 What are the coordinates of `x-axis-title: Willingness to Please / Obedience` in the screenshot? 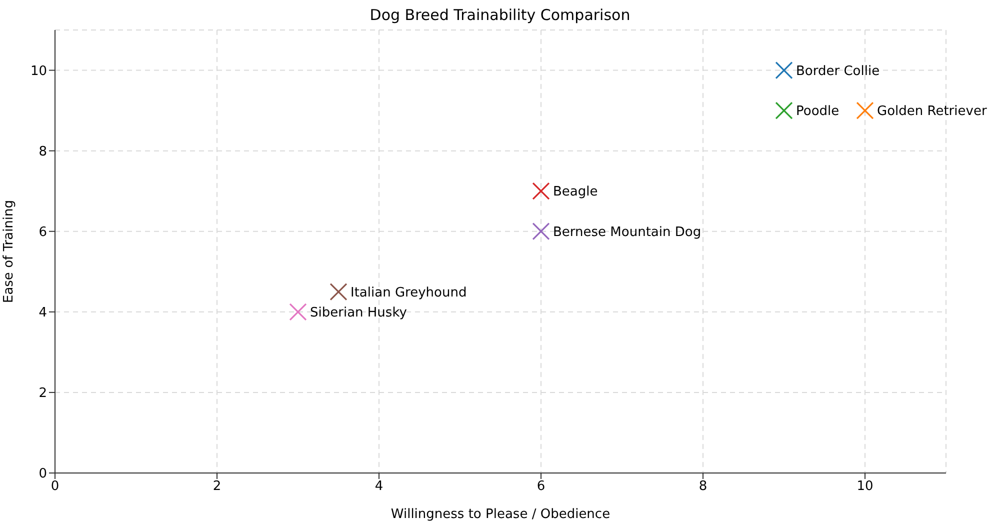 It's located at (500, 514).